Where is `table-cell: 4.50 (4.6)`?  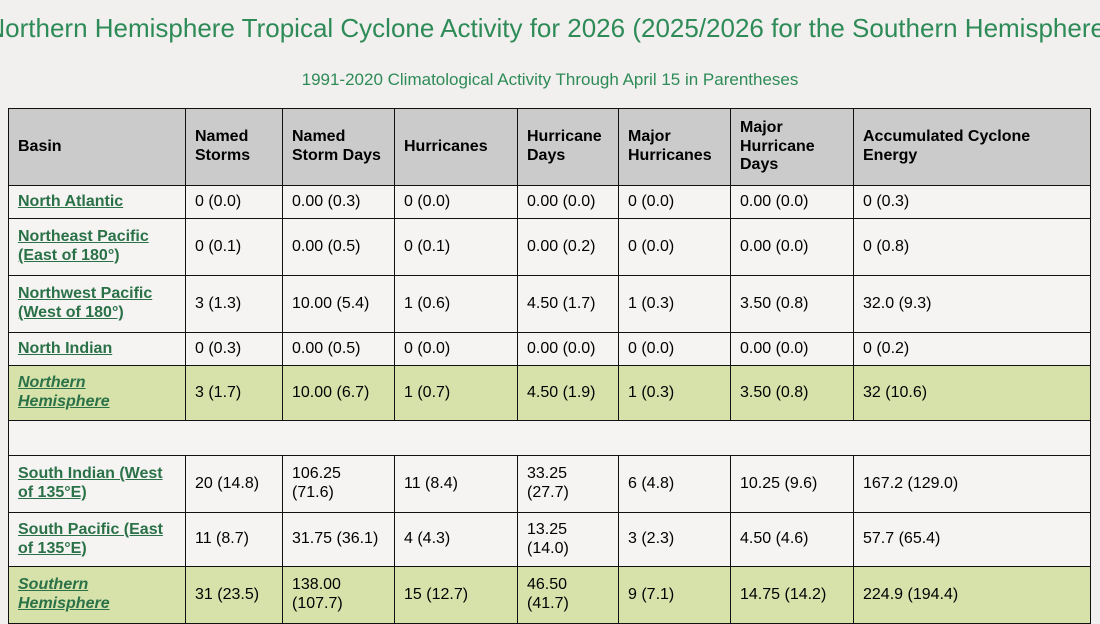
table-cell: 4.50 (4.6) is located at coordinates (792, 539).